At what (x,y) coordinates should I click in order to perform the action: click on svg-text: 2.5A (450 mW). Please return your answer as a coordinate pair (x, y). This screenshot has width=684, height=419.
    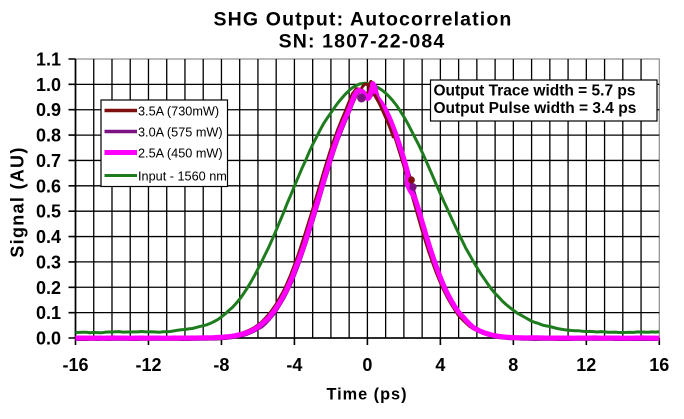
    Looking at the image, I should click on (180, 153).